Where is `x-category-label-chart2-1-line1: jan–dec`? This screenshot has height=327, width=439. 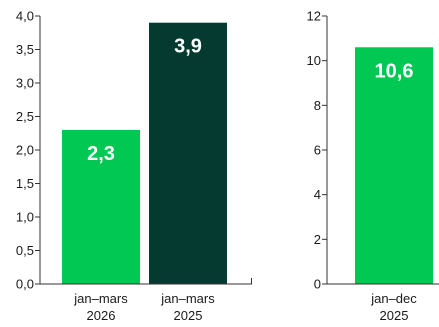
x-category-label-chart2-1-line1: jan–dec is located at coordinates (393, 298).